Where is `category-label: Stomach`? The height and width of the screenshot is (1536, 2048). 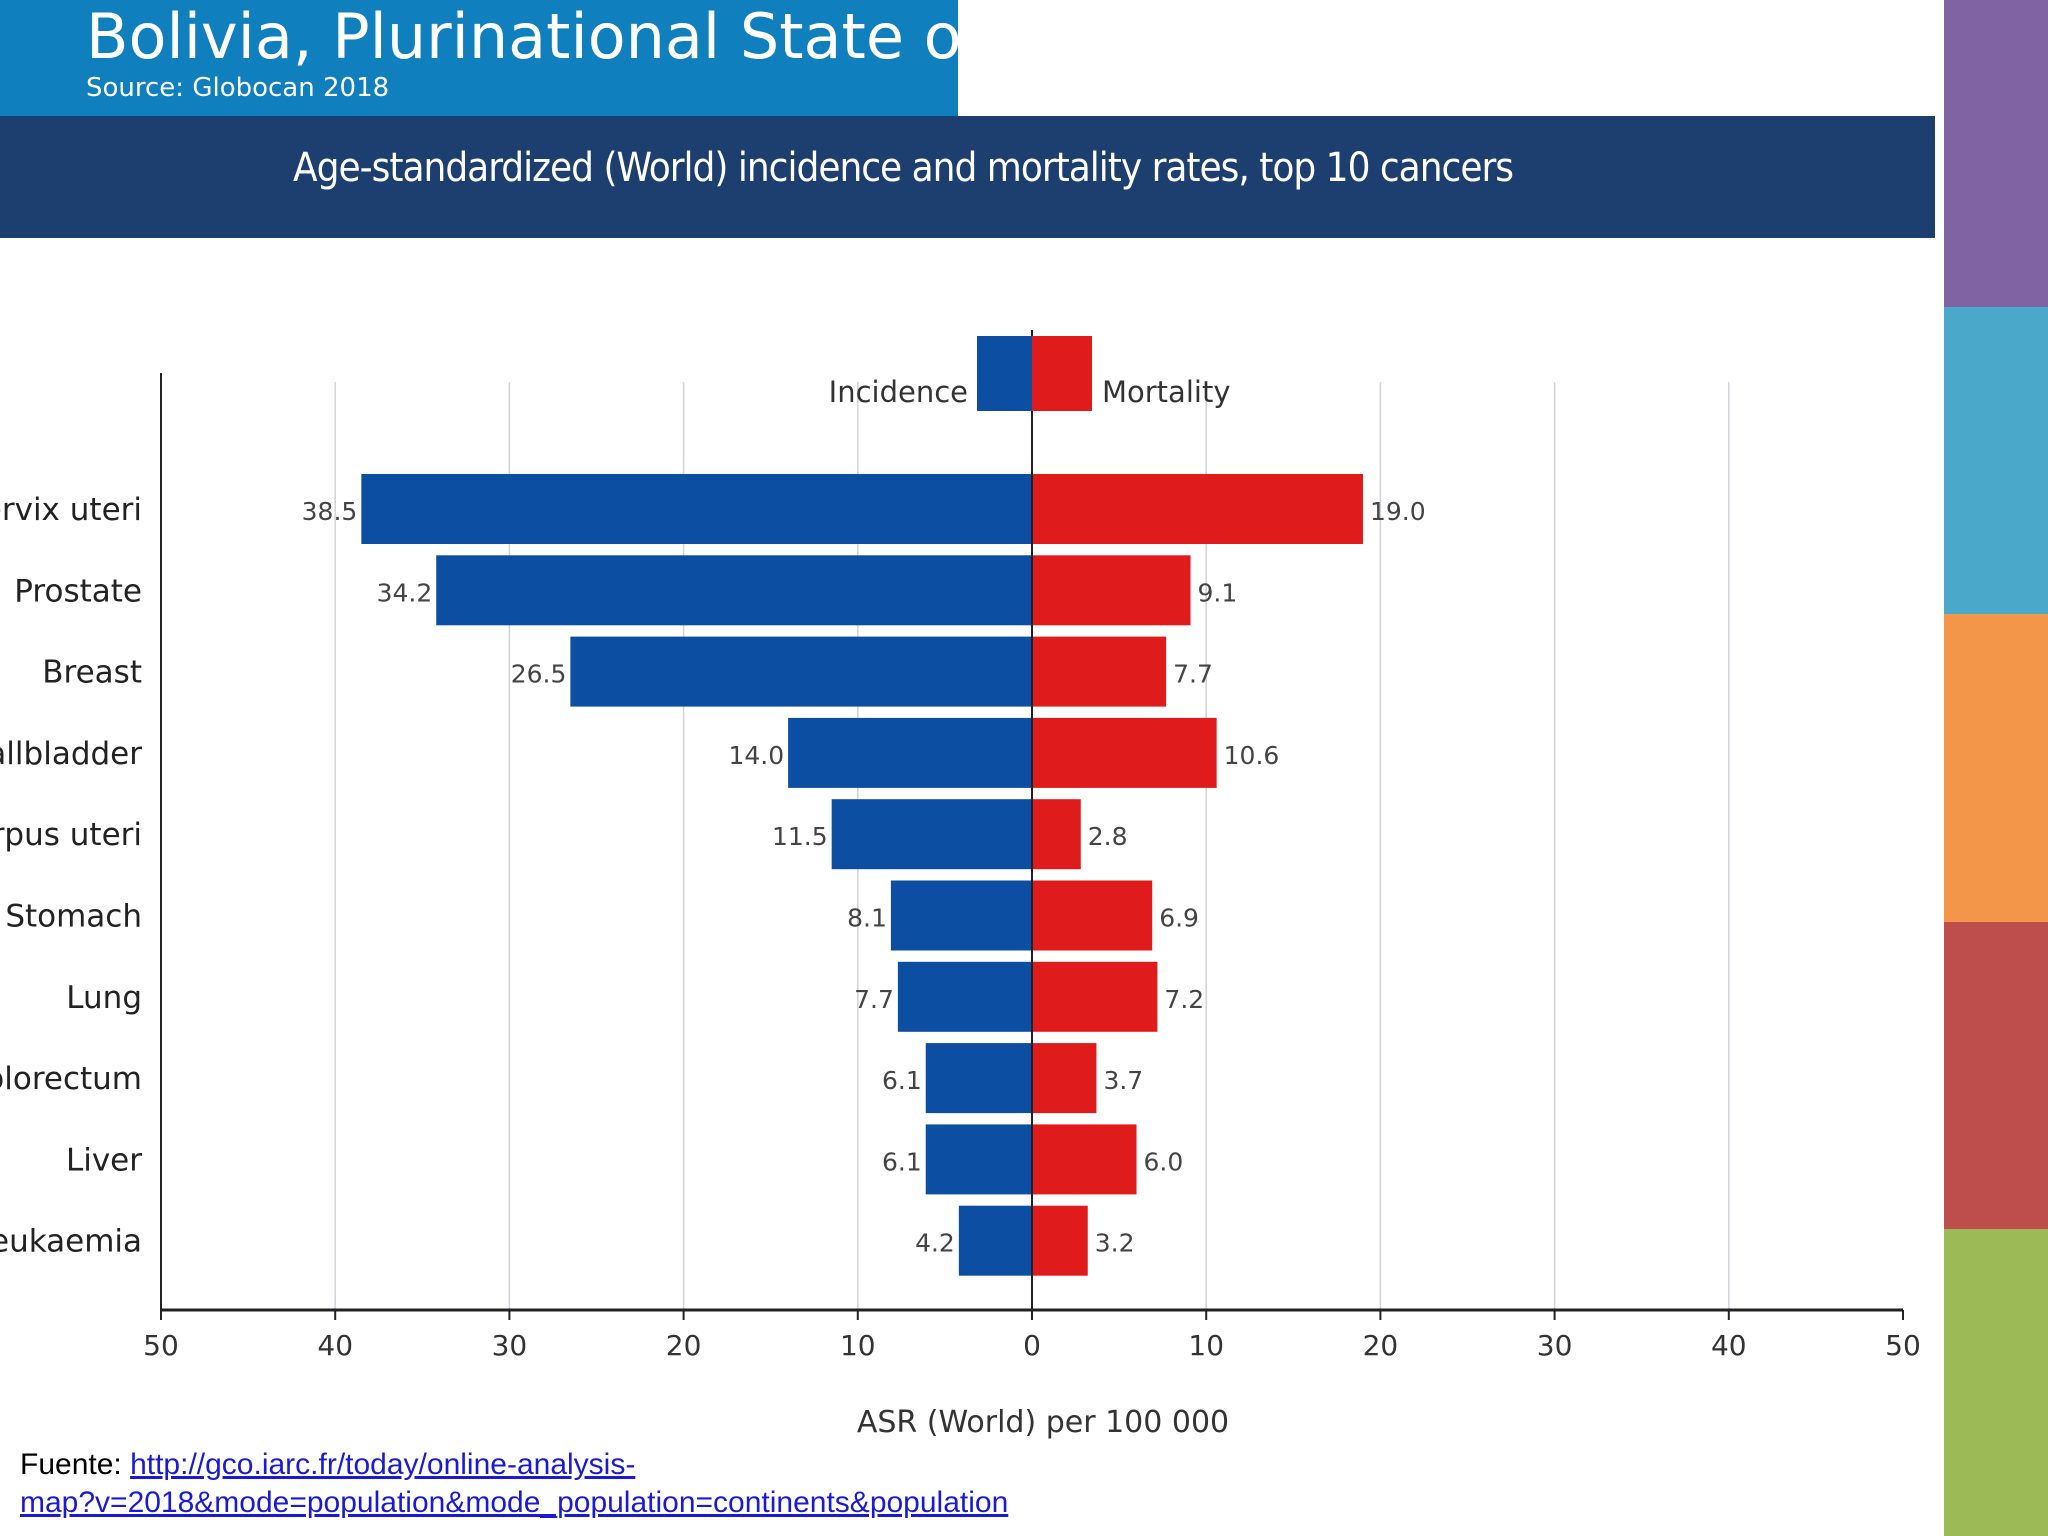
category-label: Stomach is located at coordinates (73, 917).